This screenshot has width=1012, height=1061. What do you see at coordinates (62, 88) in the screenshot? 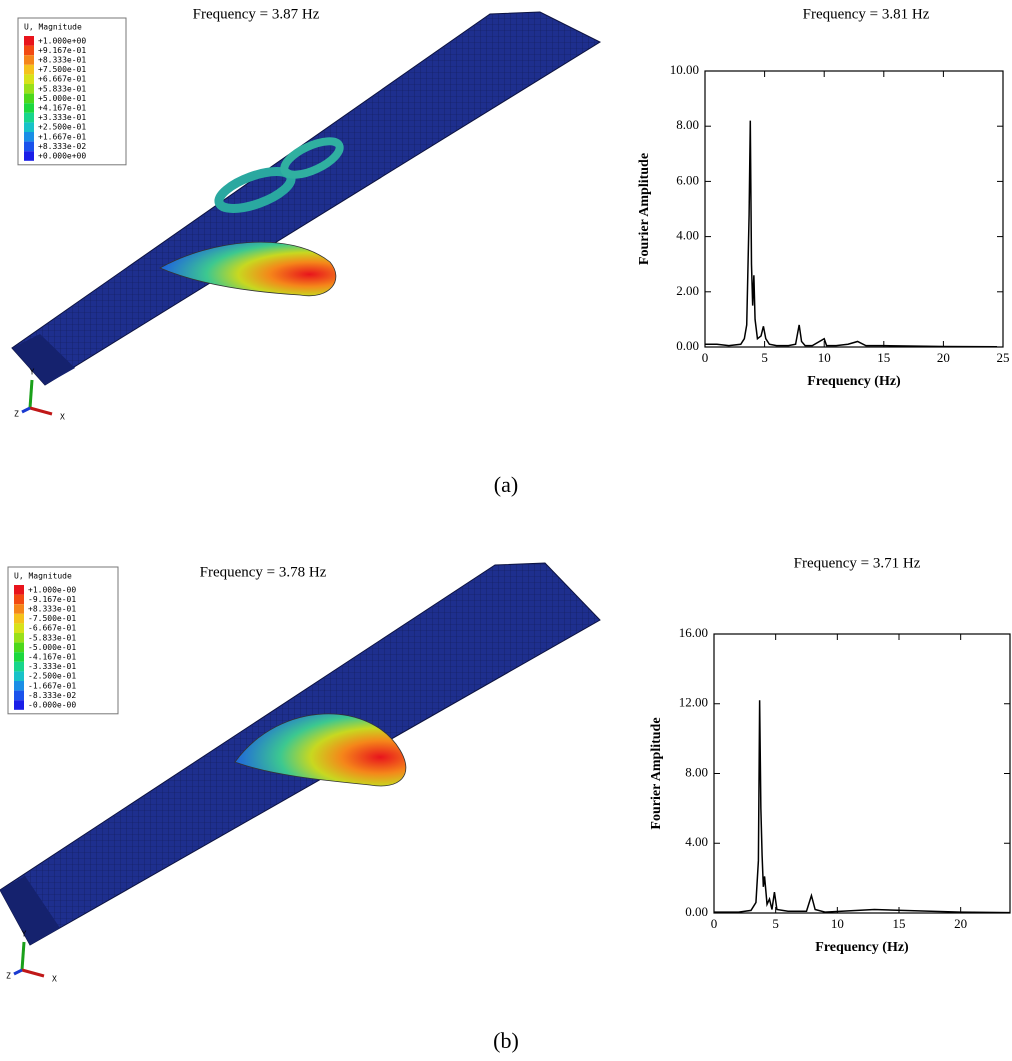
I see `legend-label: +5.833e-01` at bounding box center [62, 88].